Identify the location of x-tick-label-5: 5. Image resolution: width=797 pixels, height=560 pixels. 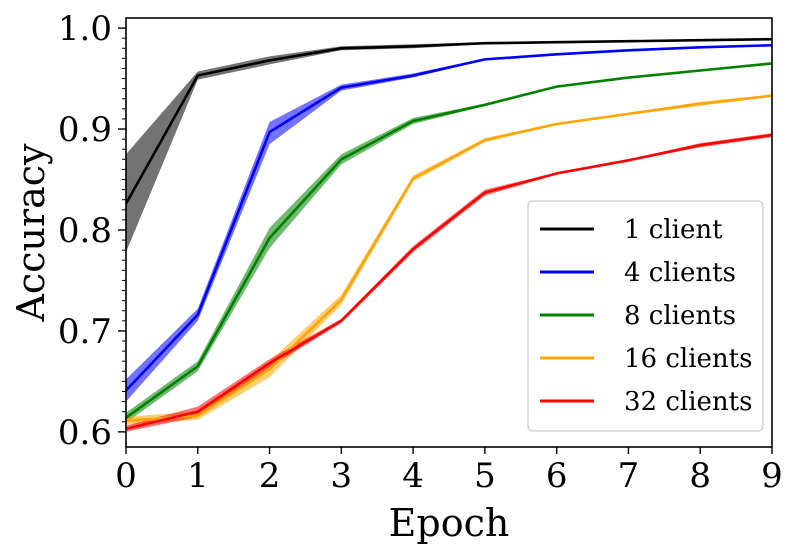
(485, 476).